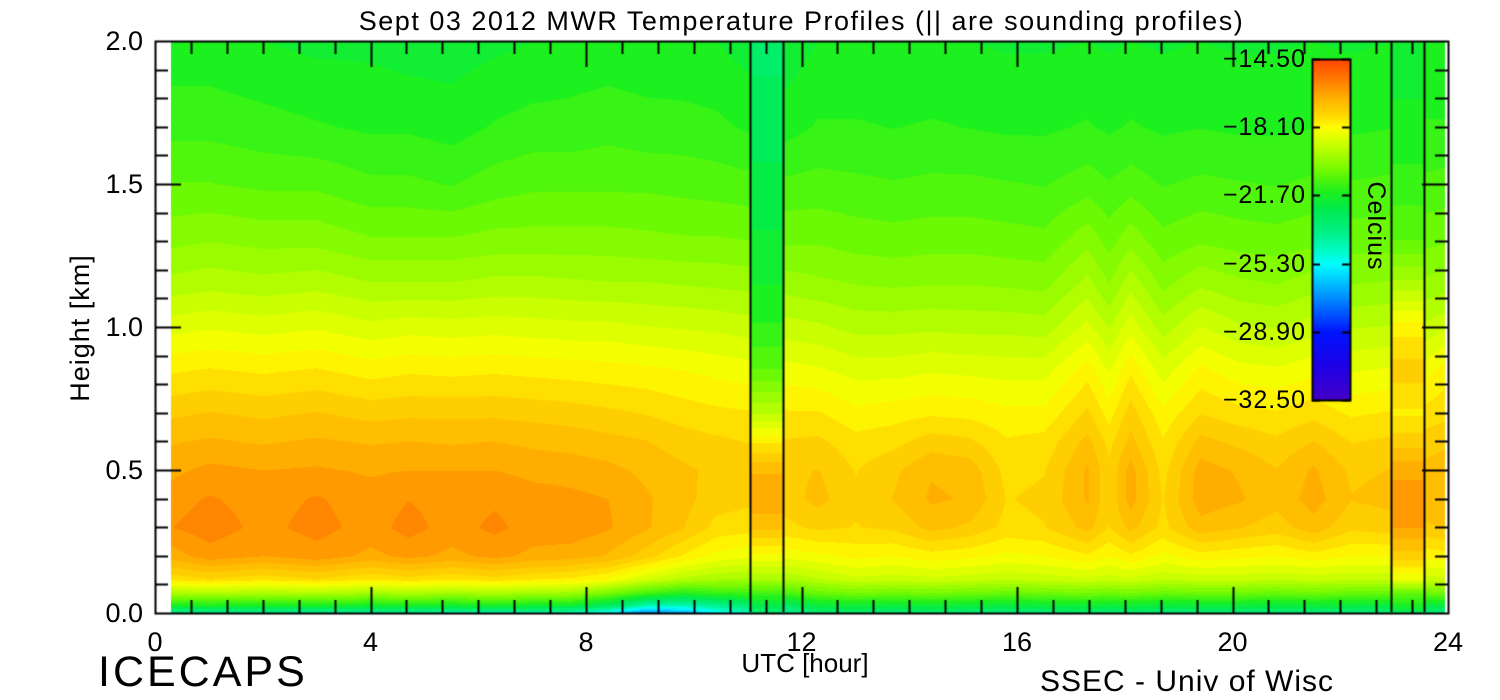 The image size is (1500, 700). I want to click on y-tick-0.5: 0.5, so click(124, 470).